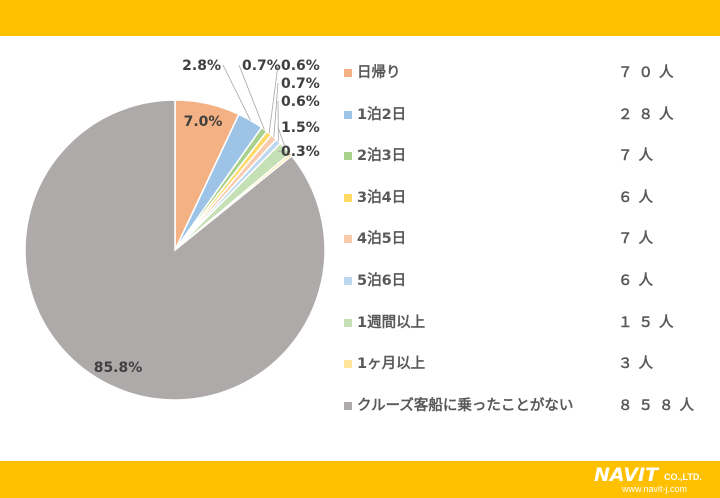  I want to click on top-band, so click(360, 18).